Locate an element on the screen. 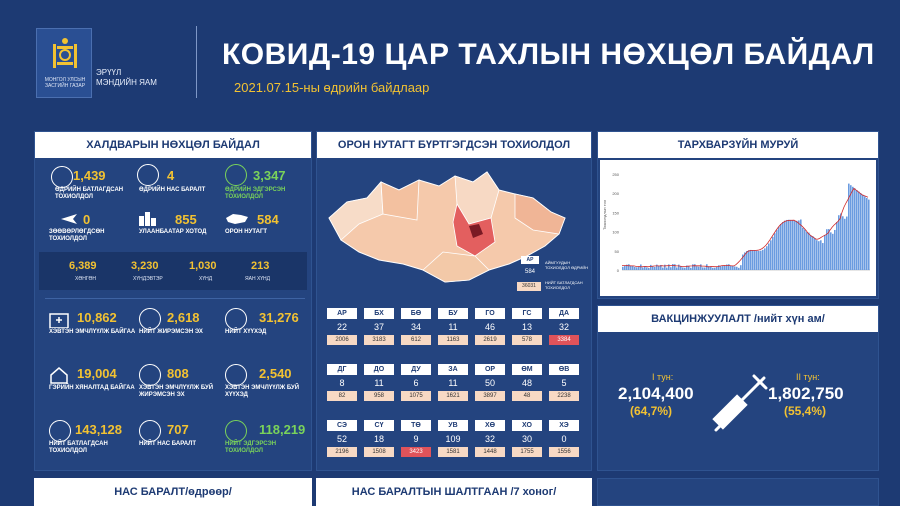 This screenshot has height=506, width=900. province-daily: 30 is located at coordinates (527, 439).